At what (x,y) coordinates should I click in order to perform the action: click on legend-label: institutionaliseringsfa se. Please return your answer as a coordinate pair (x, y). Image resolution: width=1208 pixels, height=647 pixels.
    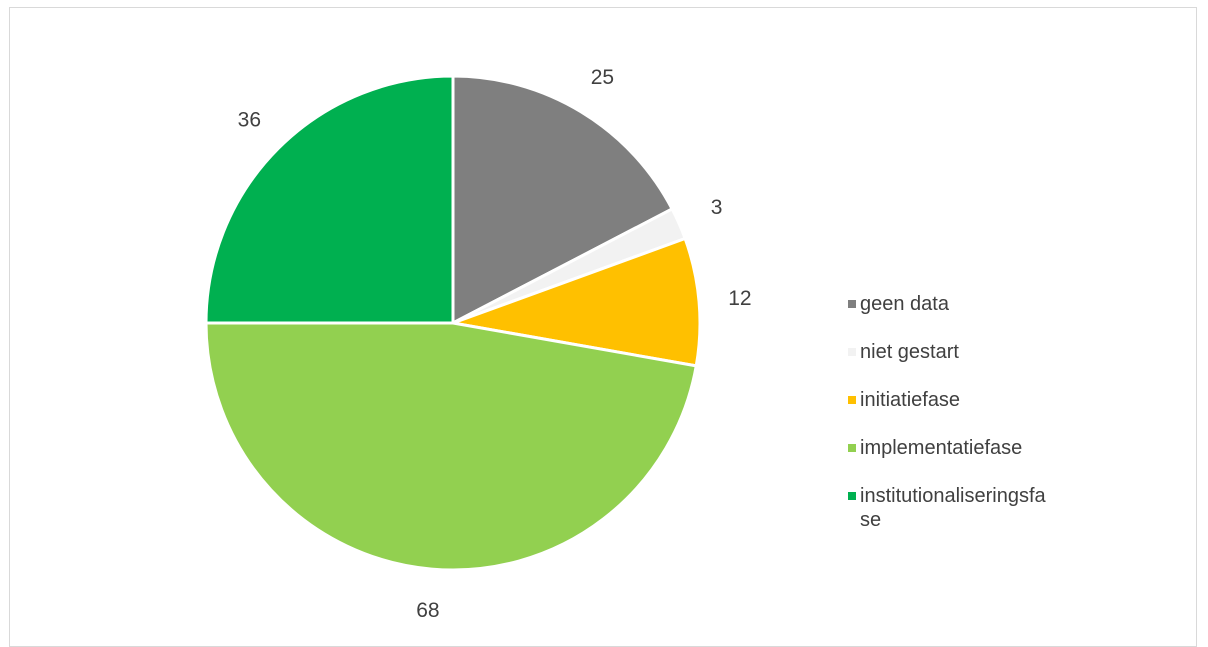
    Looking at the image, I should click on (953, 508).